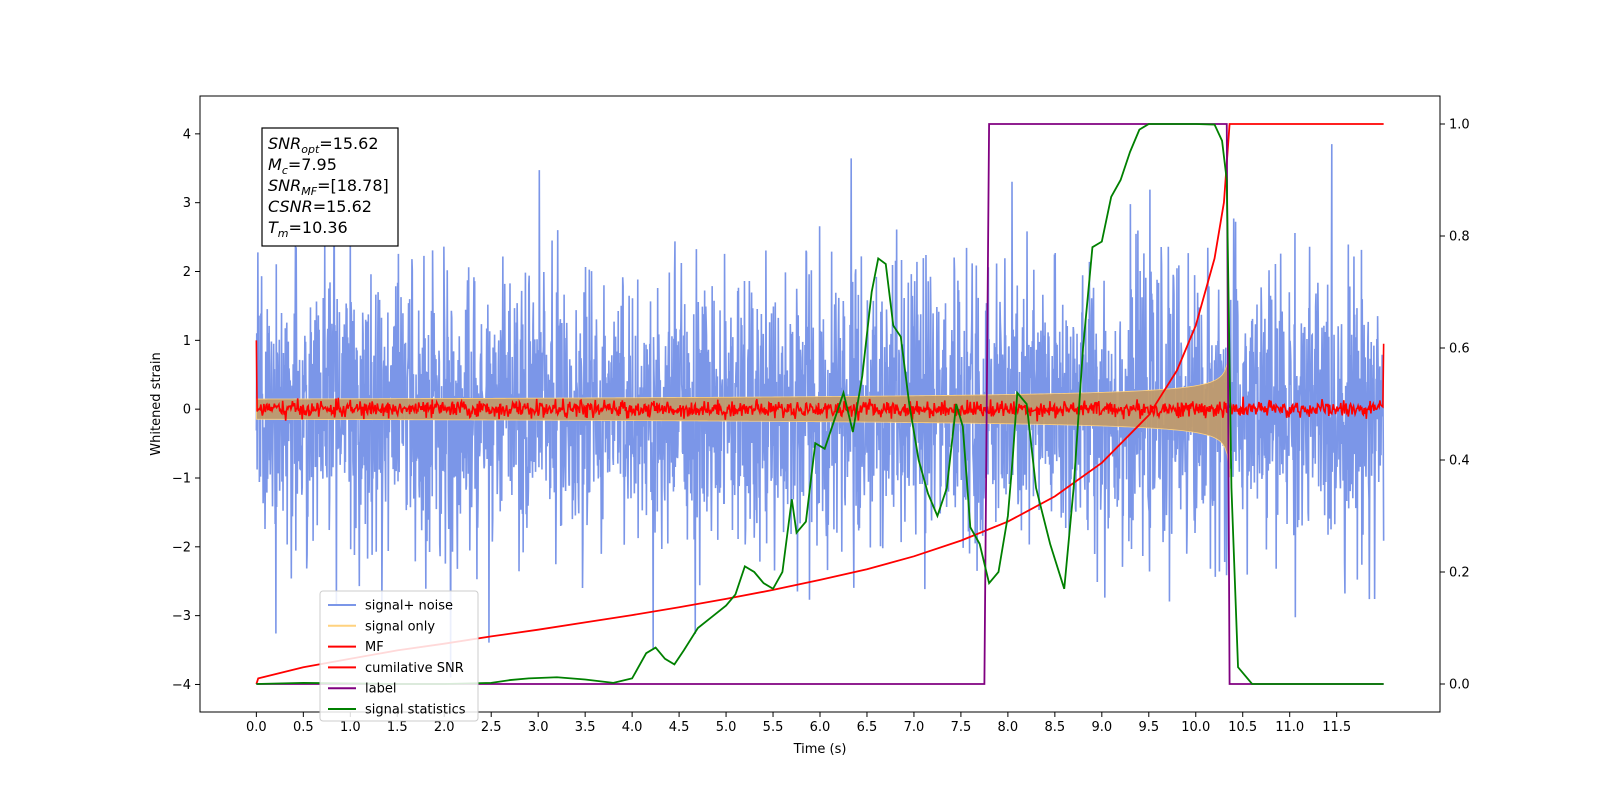 The image size is (1600, 800). I want to click on x-tick-label: 8.5, so click(1055, 727).